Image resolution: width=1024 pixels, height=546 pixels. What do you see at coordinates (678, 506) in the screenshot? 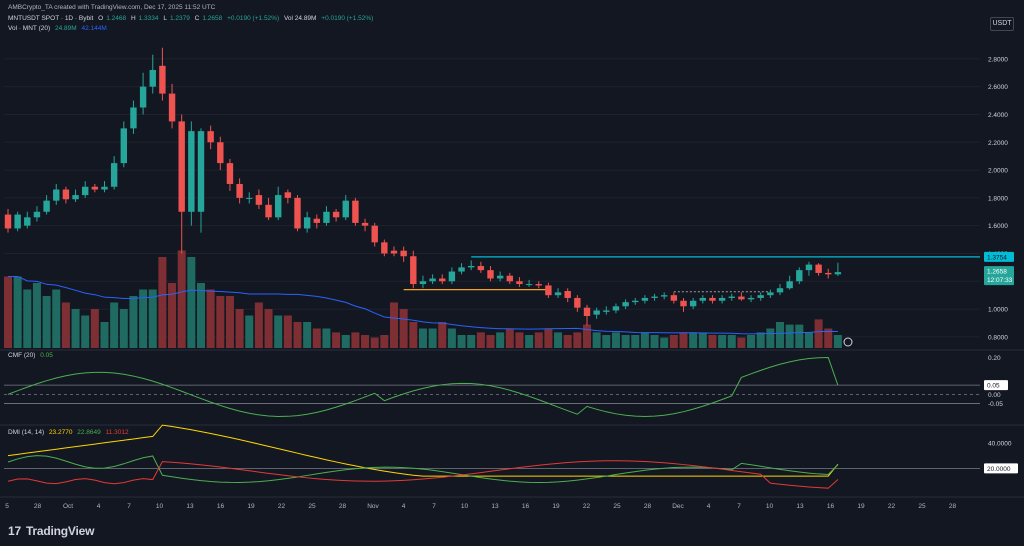
I see `time-tick-label: Dec` at bounding box center [678, 506].